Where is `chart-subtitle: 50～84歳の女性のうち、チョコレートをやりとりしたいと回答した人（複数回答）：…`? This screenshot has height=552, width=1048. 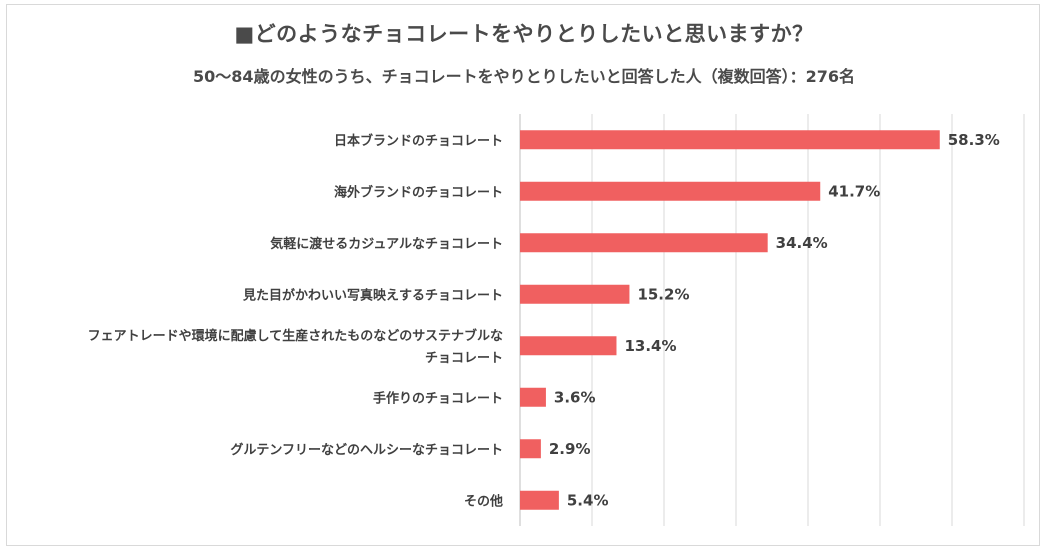
chart-subtitle: 50～84歳の女性のうち、チョコレートをやりとりしたいと回答した人（複数回答）：… is located at coordinates (524, 76).